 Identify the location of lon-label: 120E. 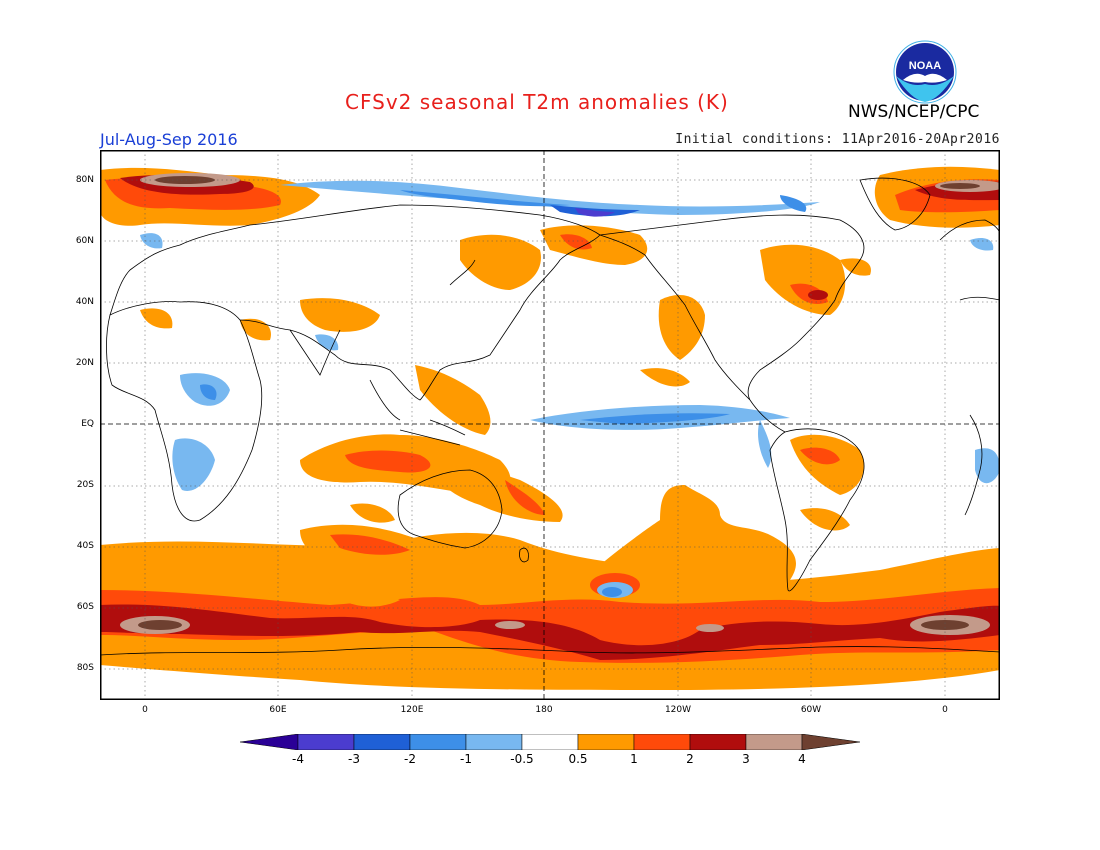
(412, 710).